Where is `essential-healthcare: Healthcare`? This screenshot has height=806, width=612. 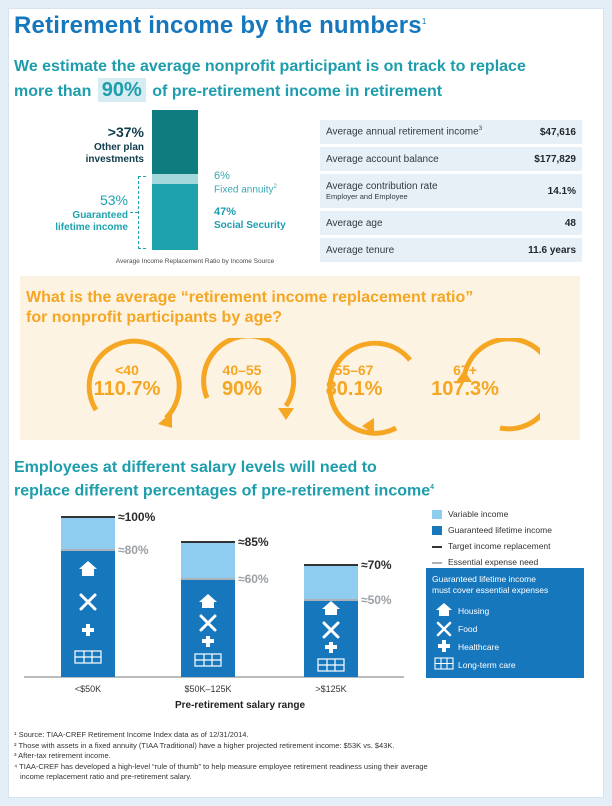
essential-healthcare: Healthcare is located at coordinates (479, 647).